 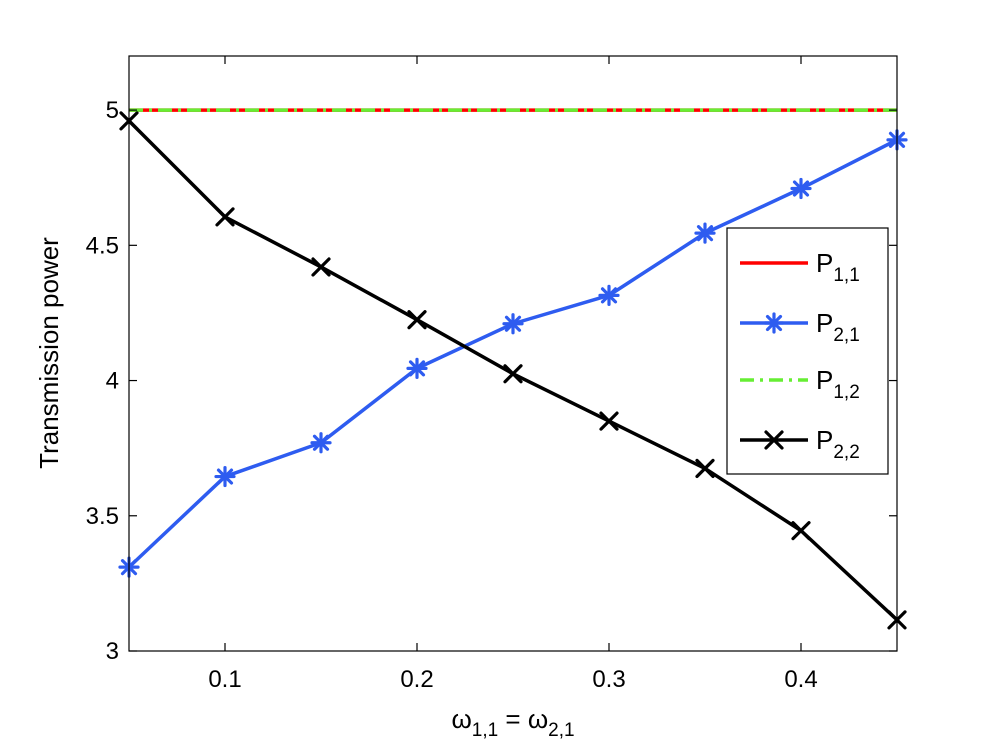 What do you see at coordinates (102, 245) in the screenshot?
I see `y-tick-label: 4.5` at bounding box center [102, 245].